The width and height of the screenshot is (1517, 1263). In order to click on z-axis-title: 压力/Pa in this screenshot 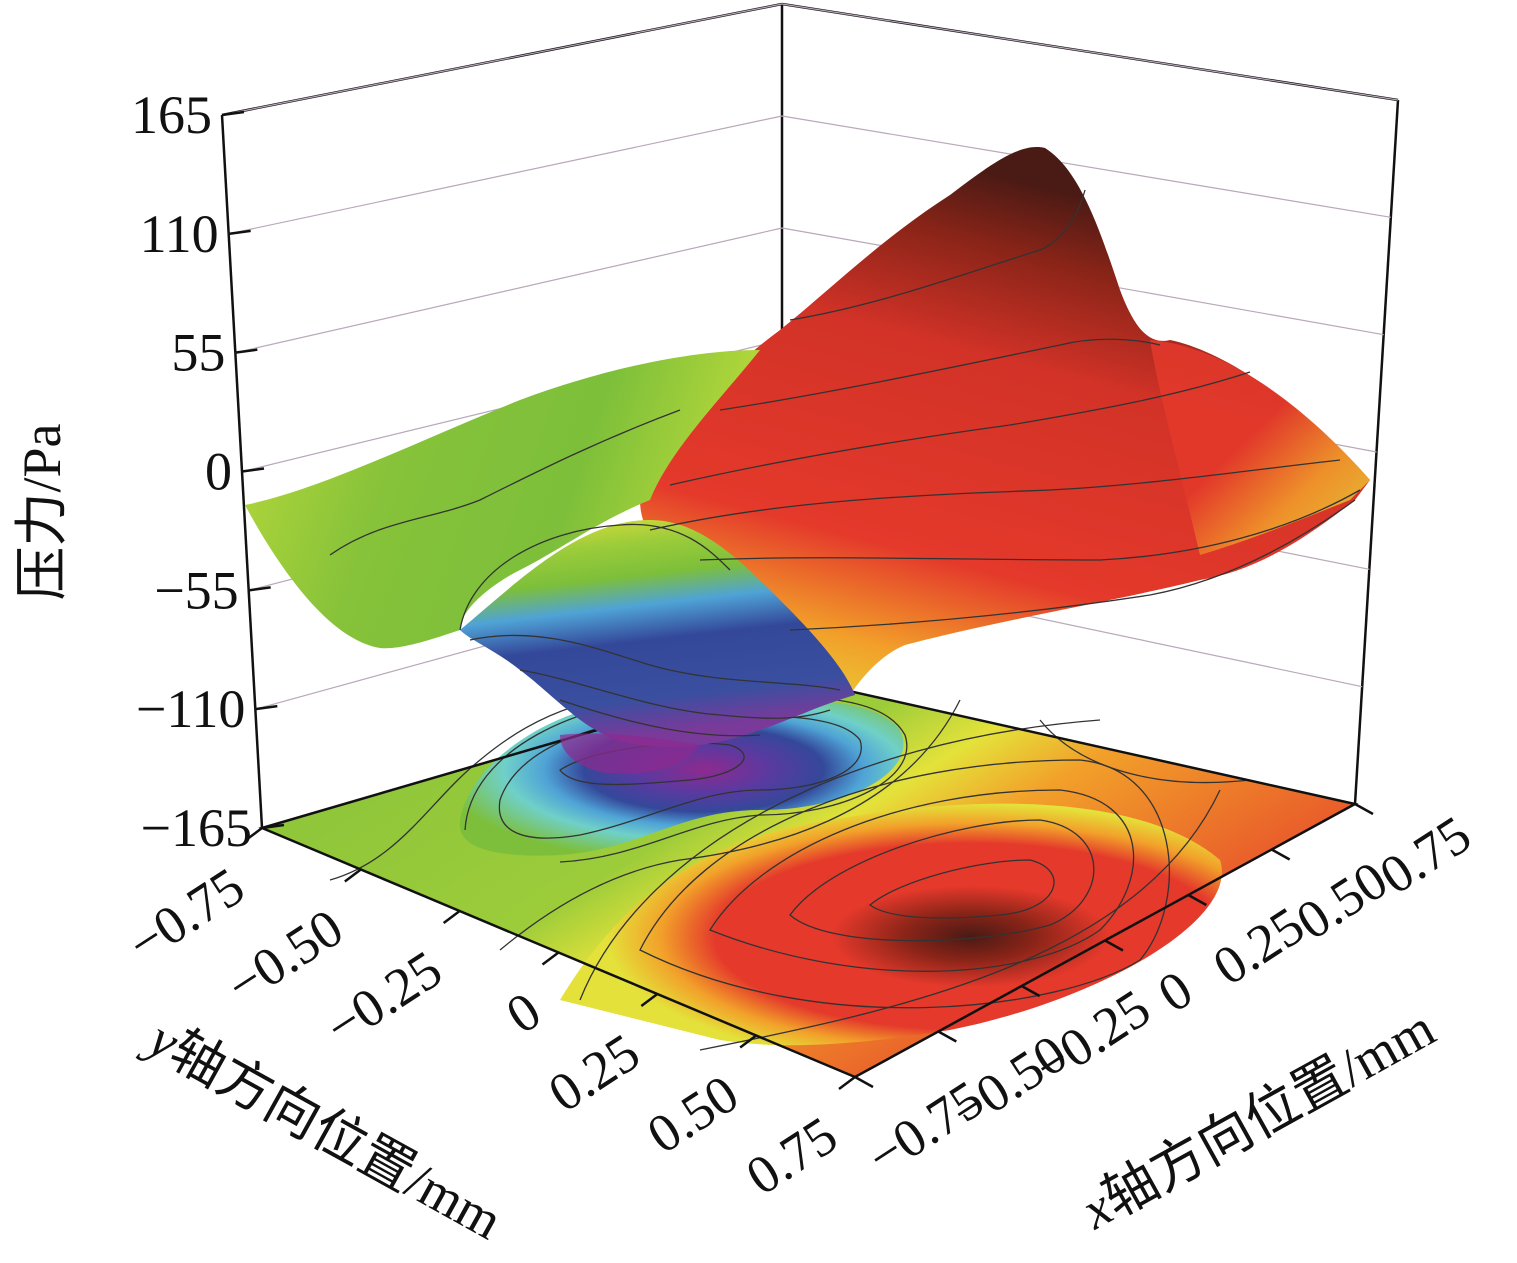, I will do `click(42, 511)`.